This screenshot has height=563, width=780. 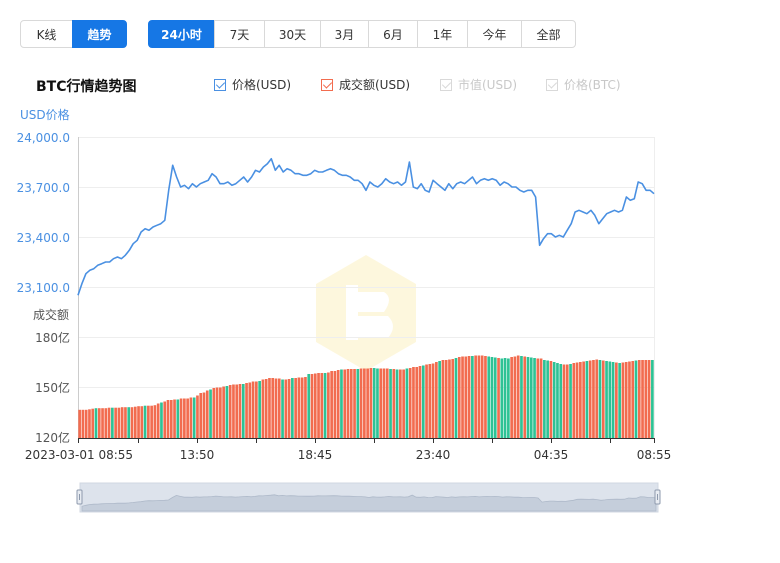 I want to click on legend-label: 价格(BTC), so click(x=592, y=85).